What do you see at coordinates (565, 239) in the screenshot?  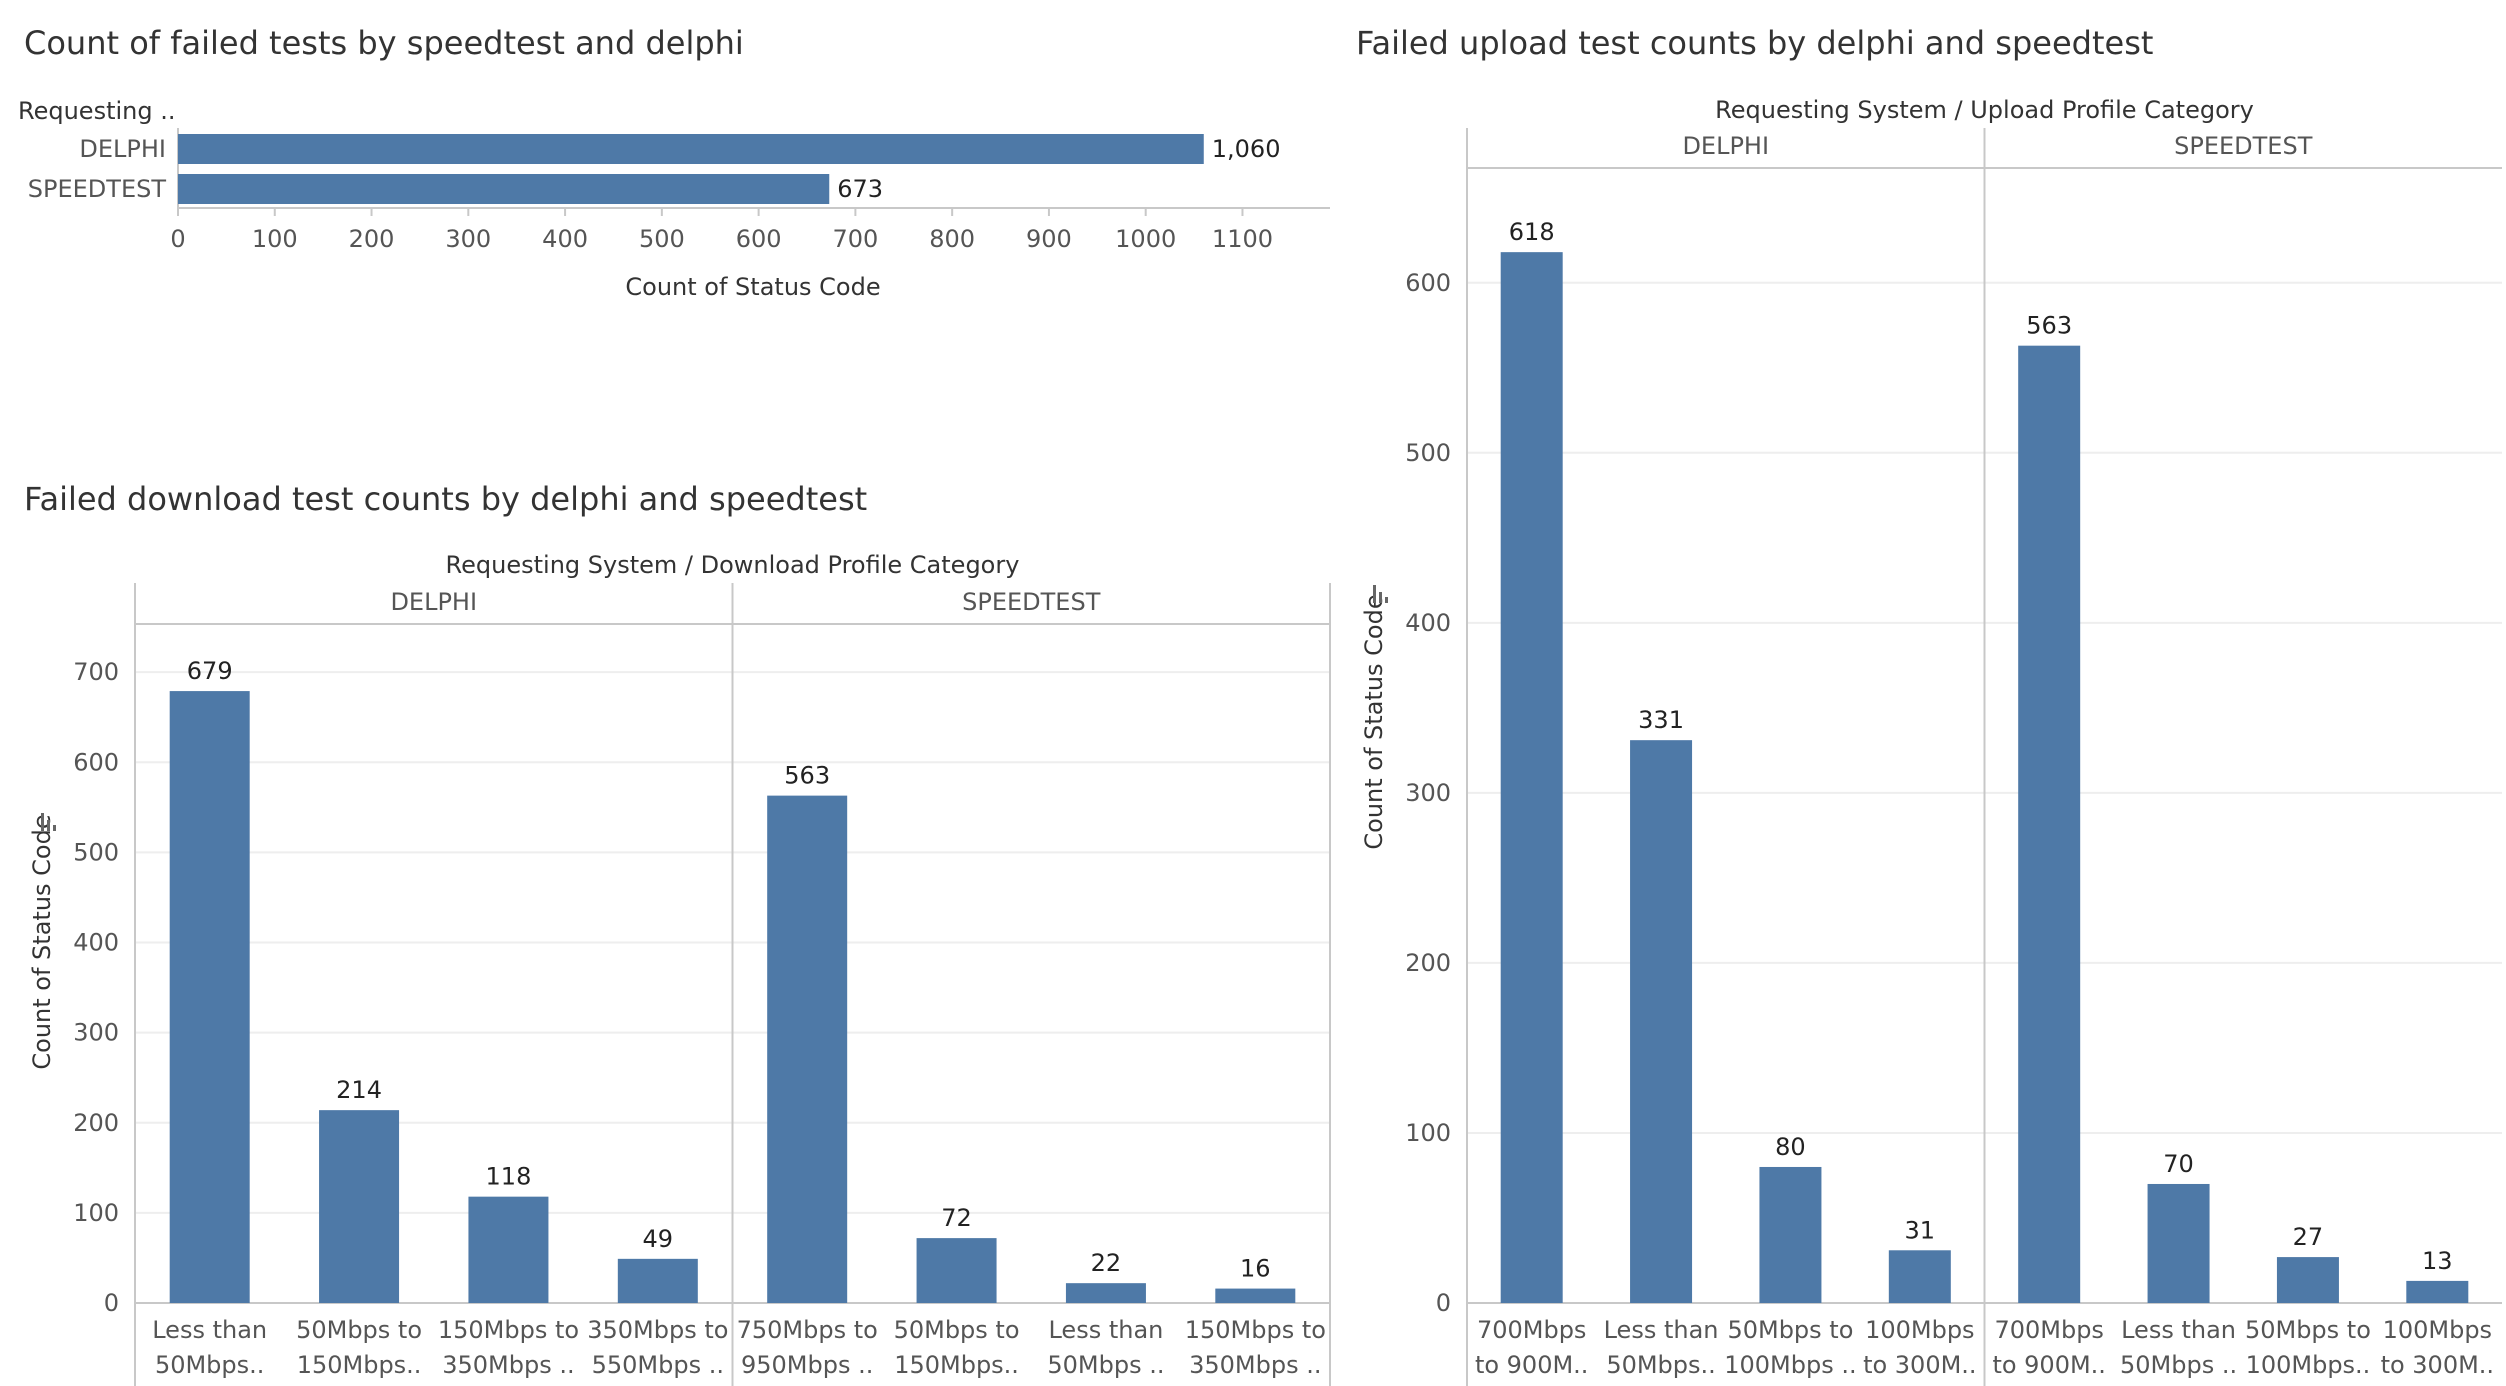 I see `x-tick-label: 400` at bounding box center [565, 239].